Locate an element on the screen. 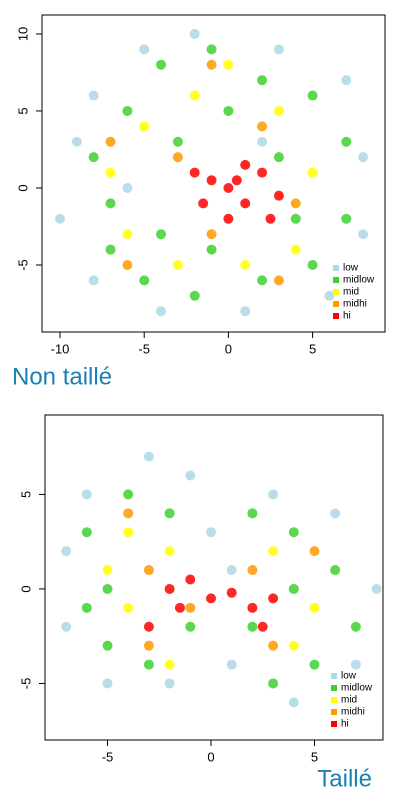  legend-label: mid is located at coordinates (349, 700).